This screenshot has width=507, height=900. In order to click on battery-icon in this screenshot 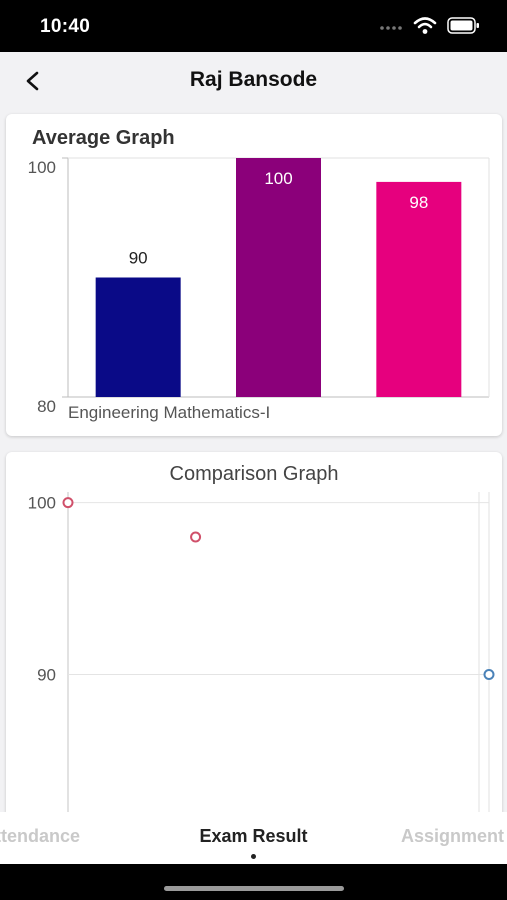, I will do `click(463, 25)`.